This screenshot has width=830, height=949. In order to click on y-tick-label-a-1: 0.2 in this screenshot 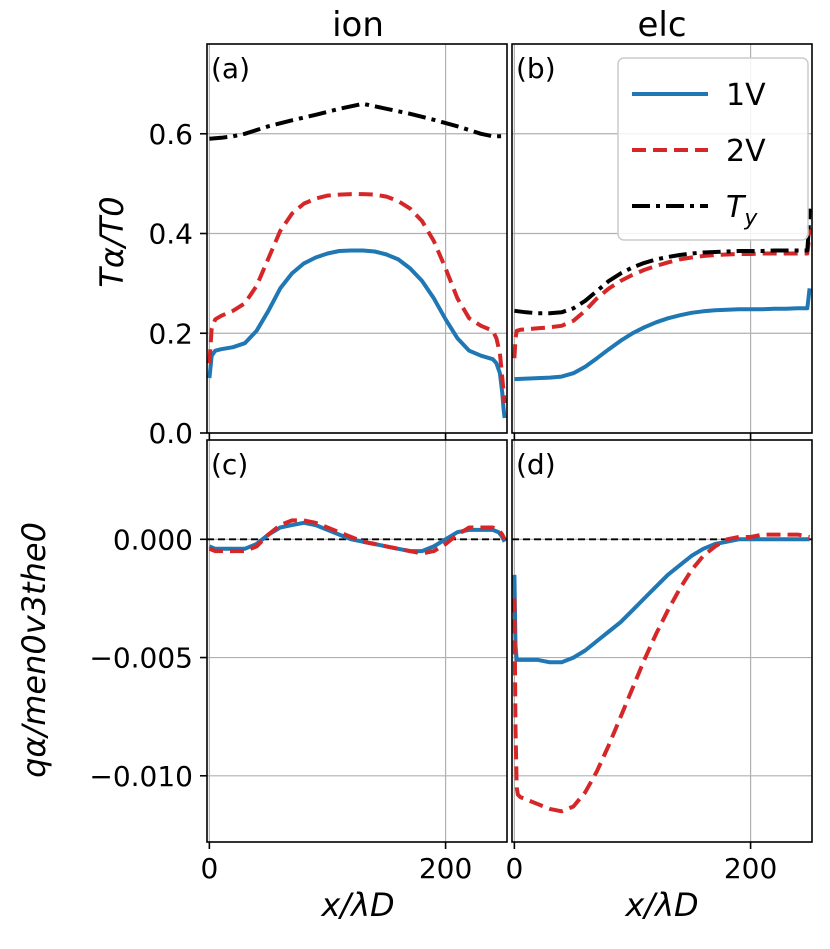, I will do `click(170, 333)`.